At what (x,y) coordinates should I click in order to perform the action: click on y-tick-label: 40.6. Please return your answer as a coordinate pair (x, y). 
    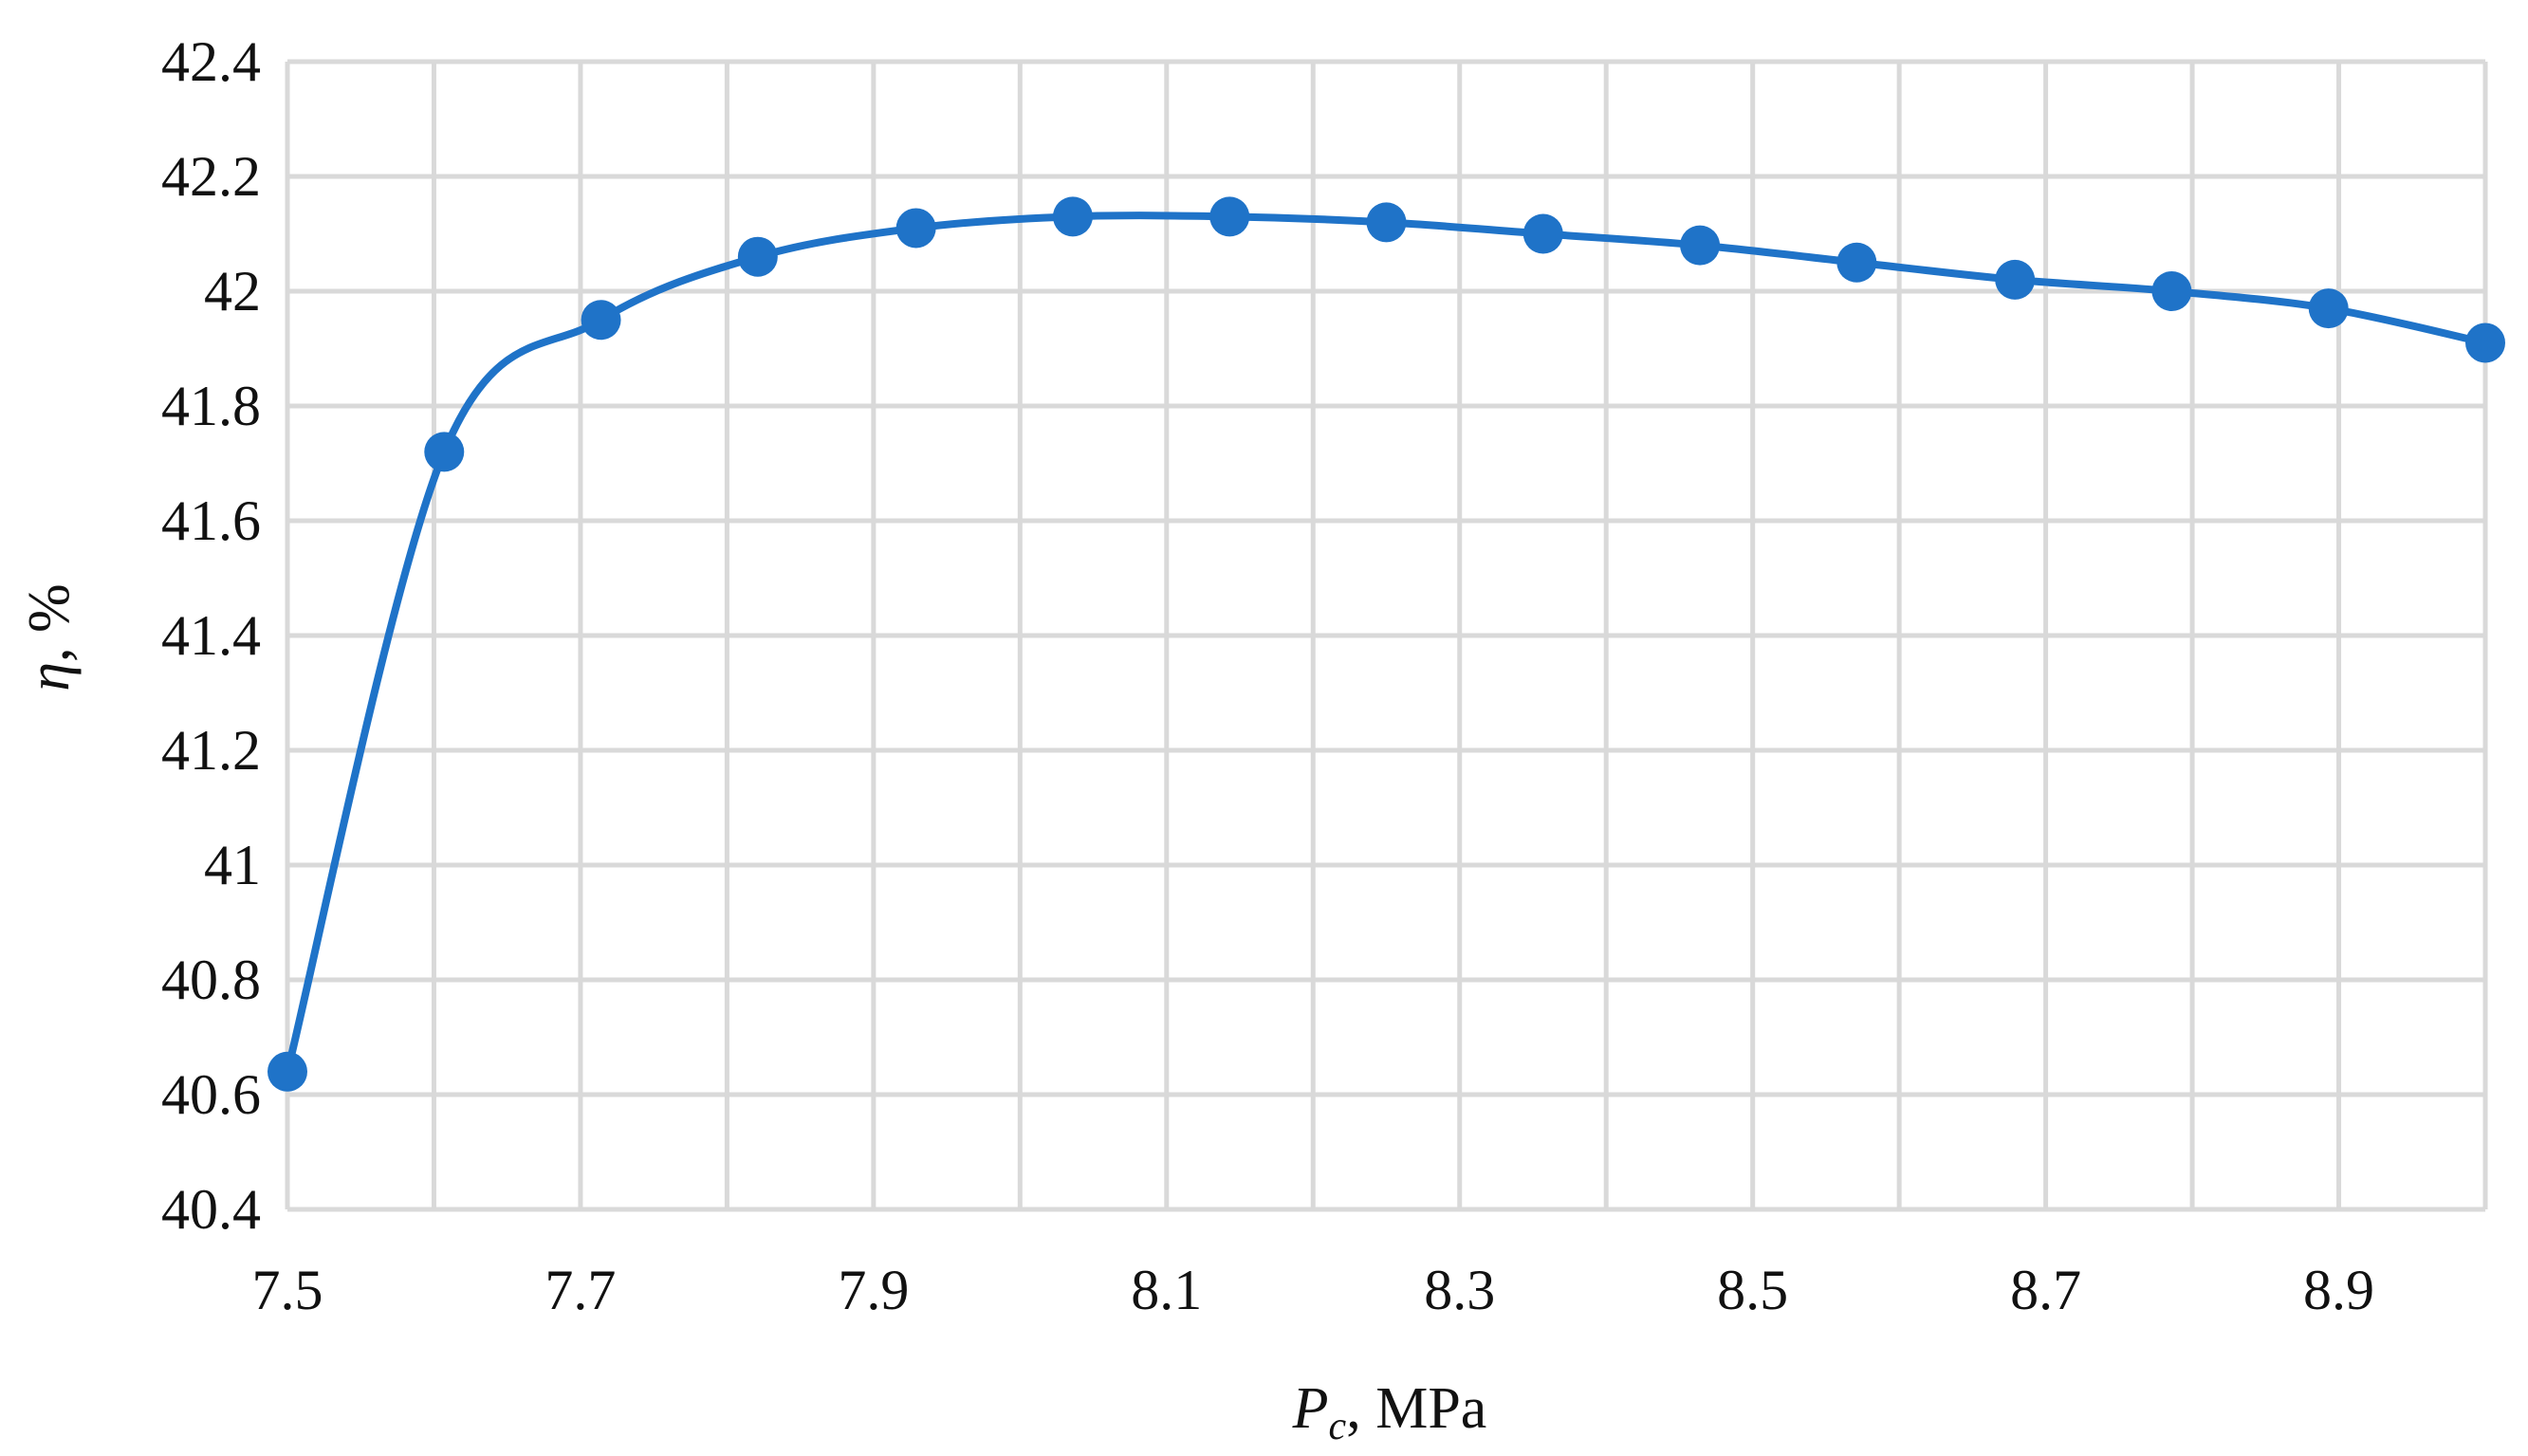
    Looking at the image, I should click on (211, 1094).